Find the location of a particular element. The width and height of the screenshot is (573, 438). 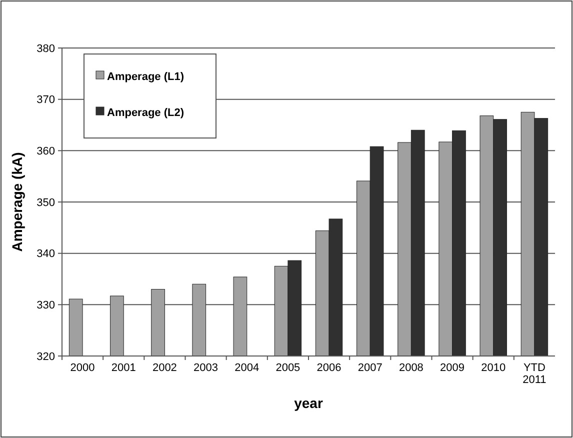

y-tick-label: 350 is located at coordinates (45, 202).